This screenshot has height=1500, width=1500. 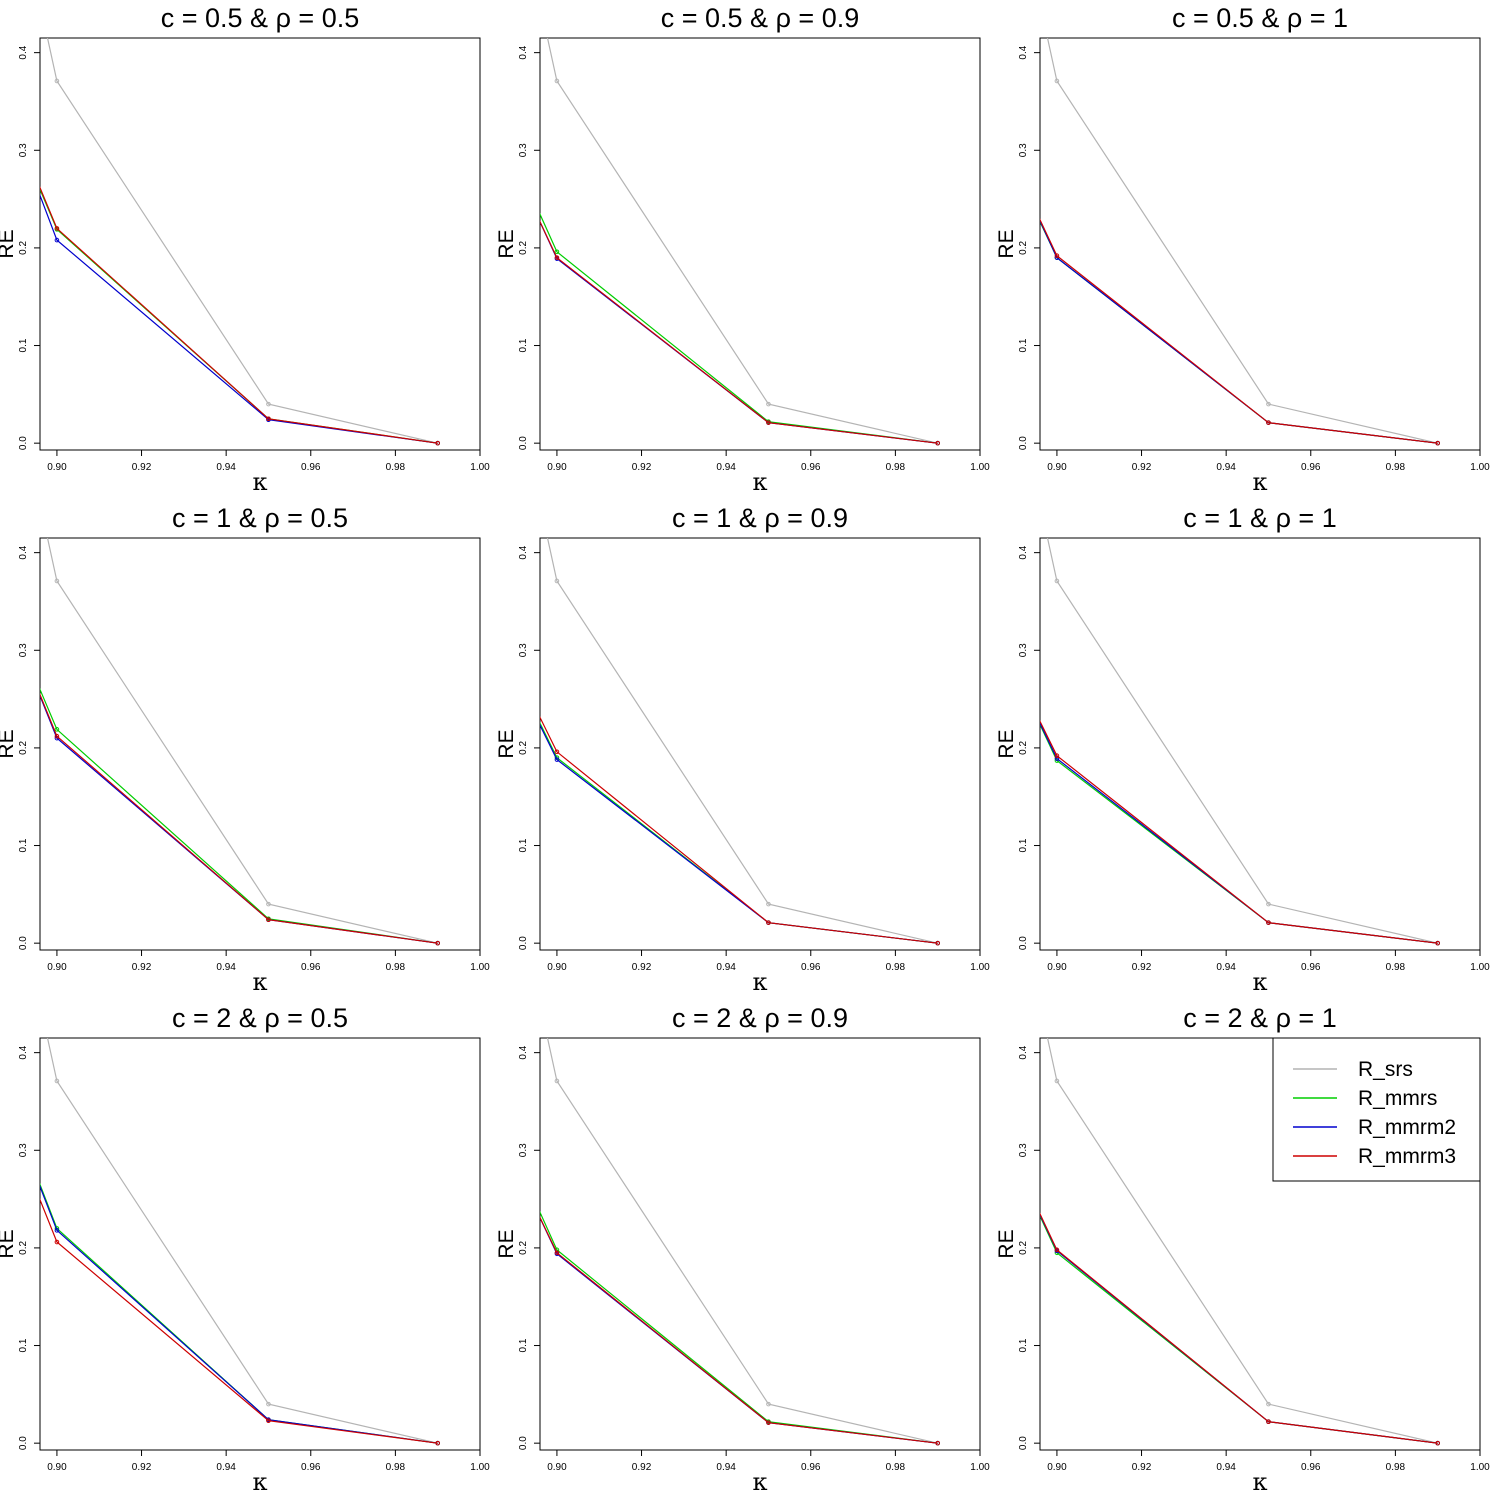 I want to click on legend-label: R_mmrm3, so click(x=1407, y=1156).